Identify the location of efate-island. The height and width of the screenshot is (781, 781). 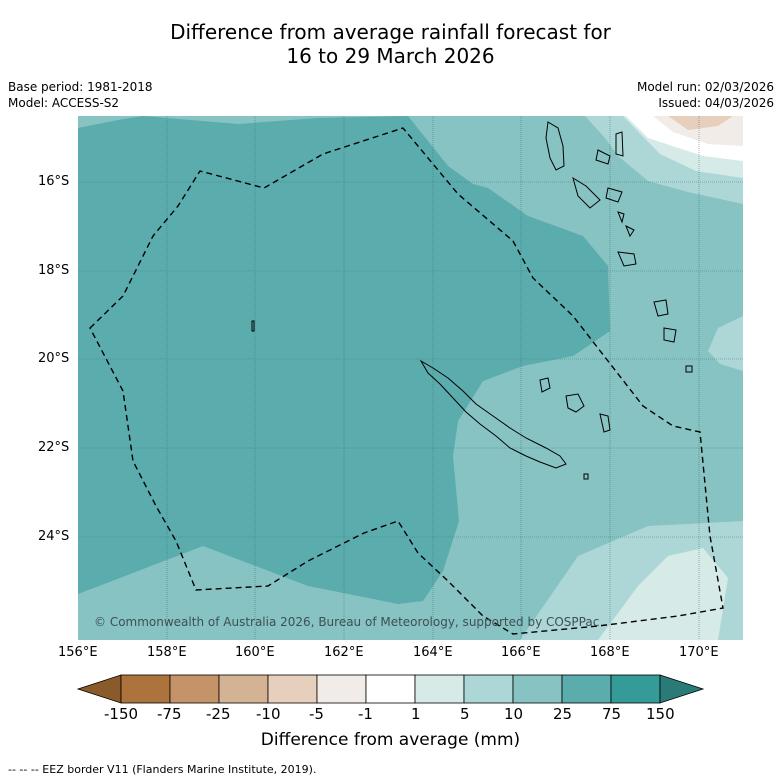
(627, 259).